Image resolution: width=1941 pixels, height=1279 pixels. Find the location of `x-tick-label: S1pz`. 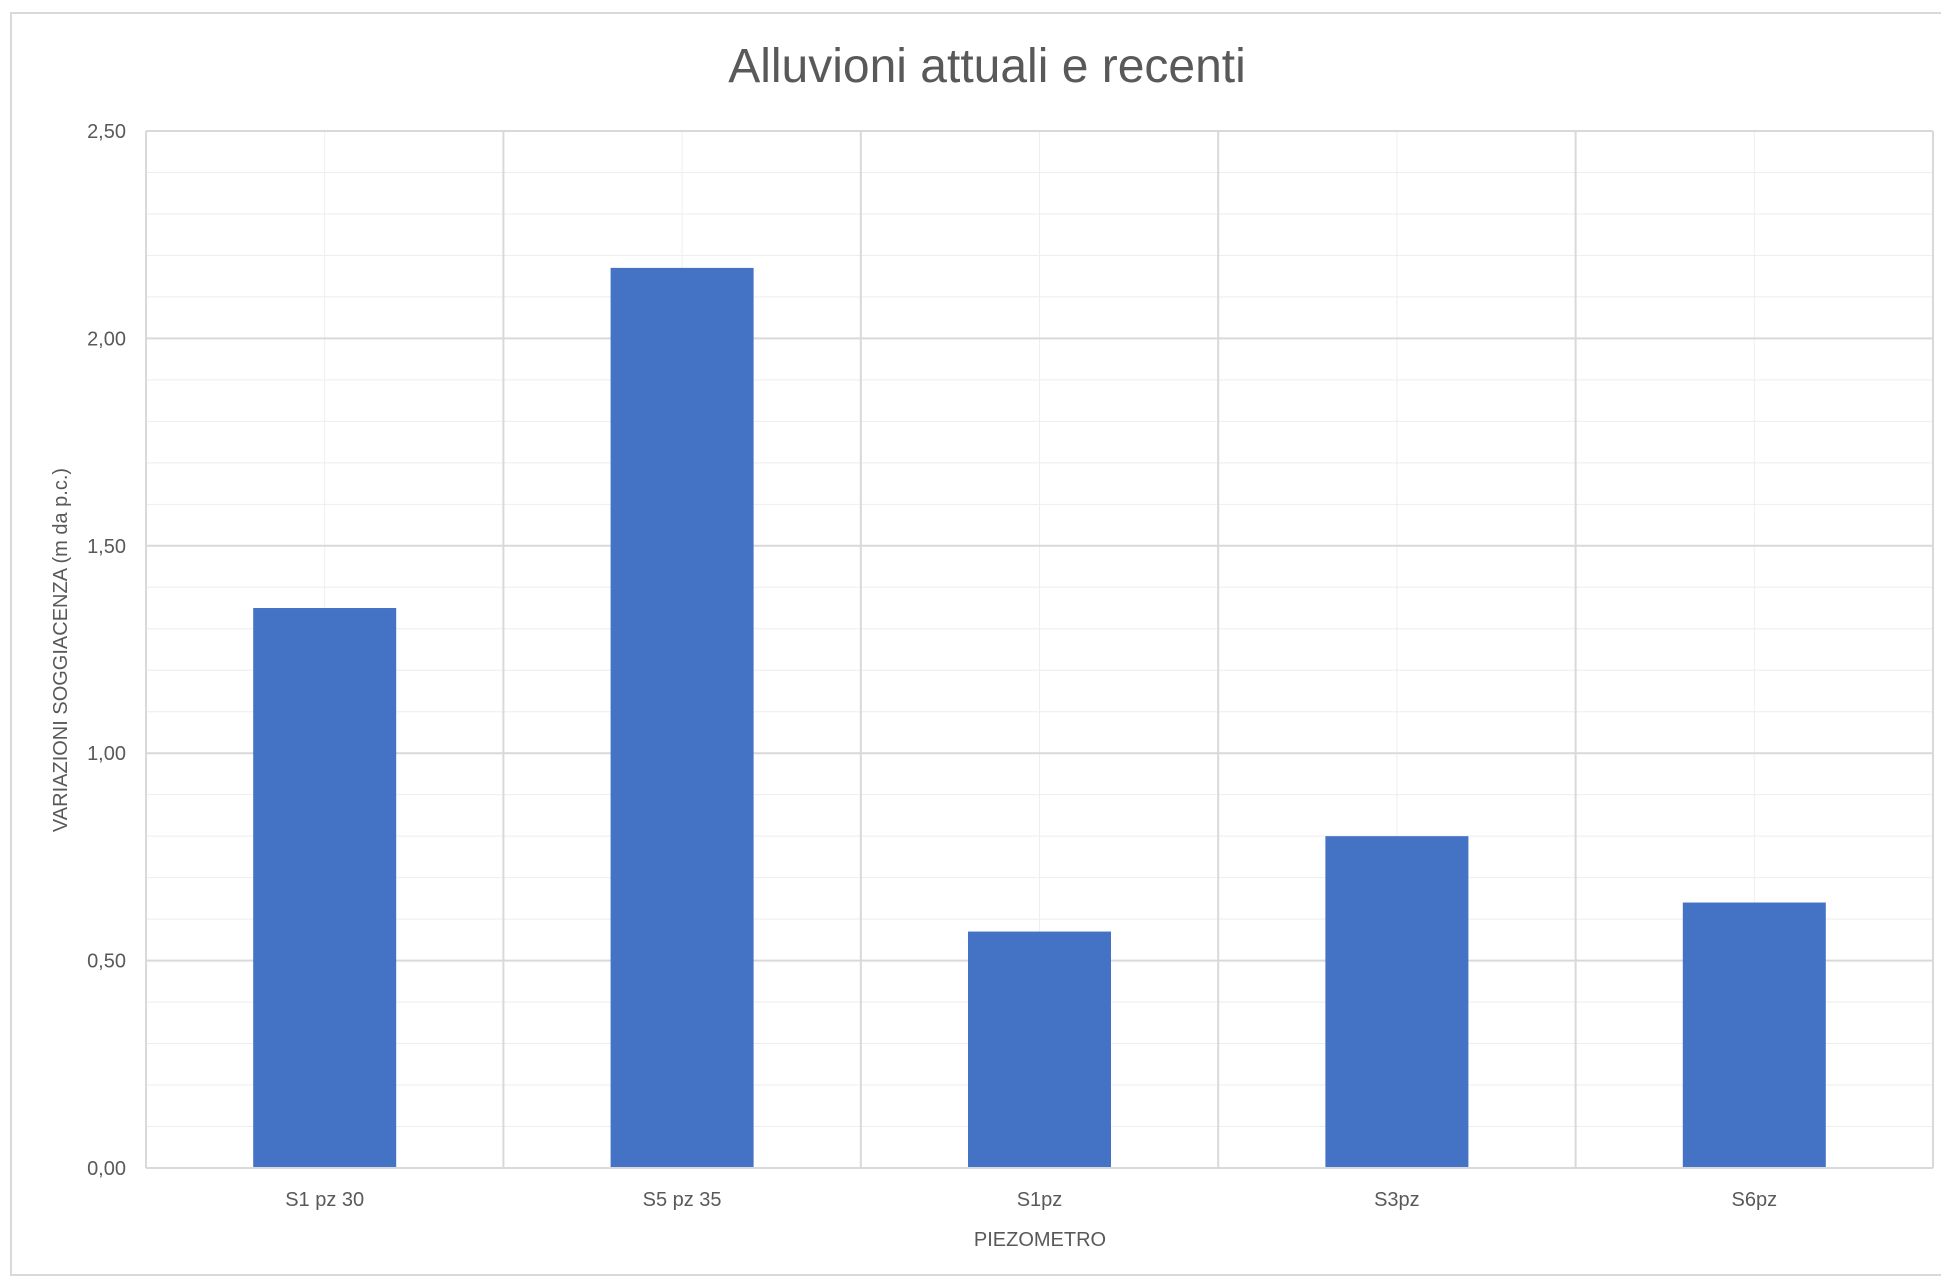

x-tick-label: S1pz is located at coordinates (1040, 1200).